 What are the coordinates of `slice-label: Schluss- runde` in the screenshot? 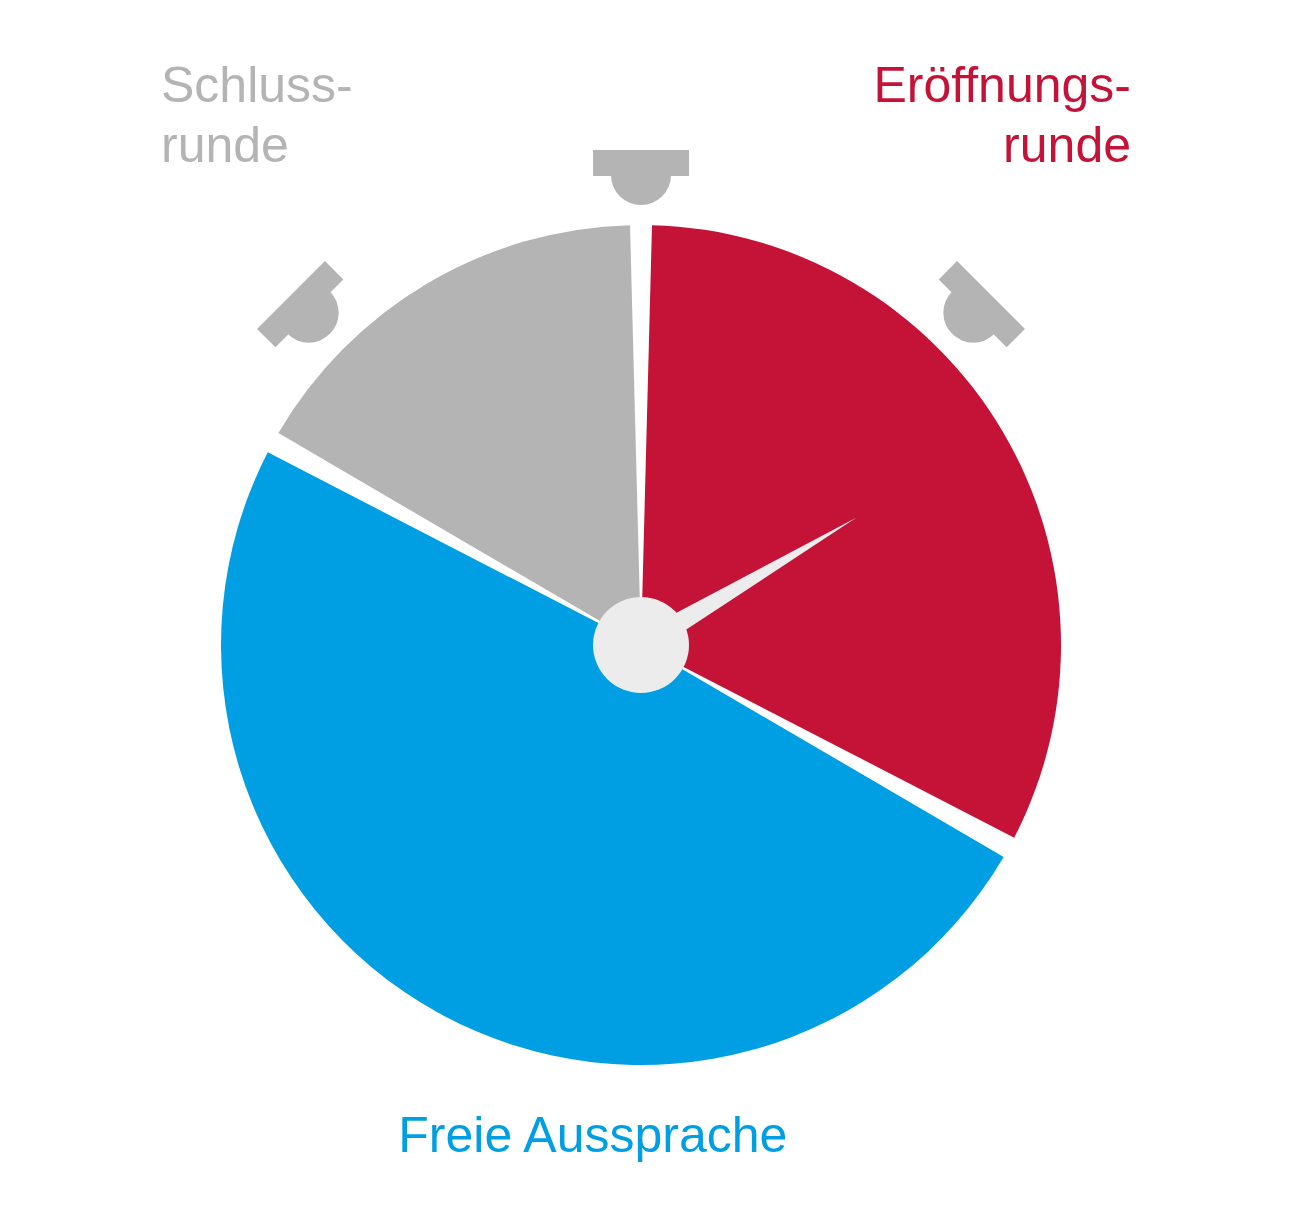 It's located at (257, 115).